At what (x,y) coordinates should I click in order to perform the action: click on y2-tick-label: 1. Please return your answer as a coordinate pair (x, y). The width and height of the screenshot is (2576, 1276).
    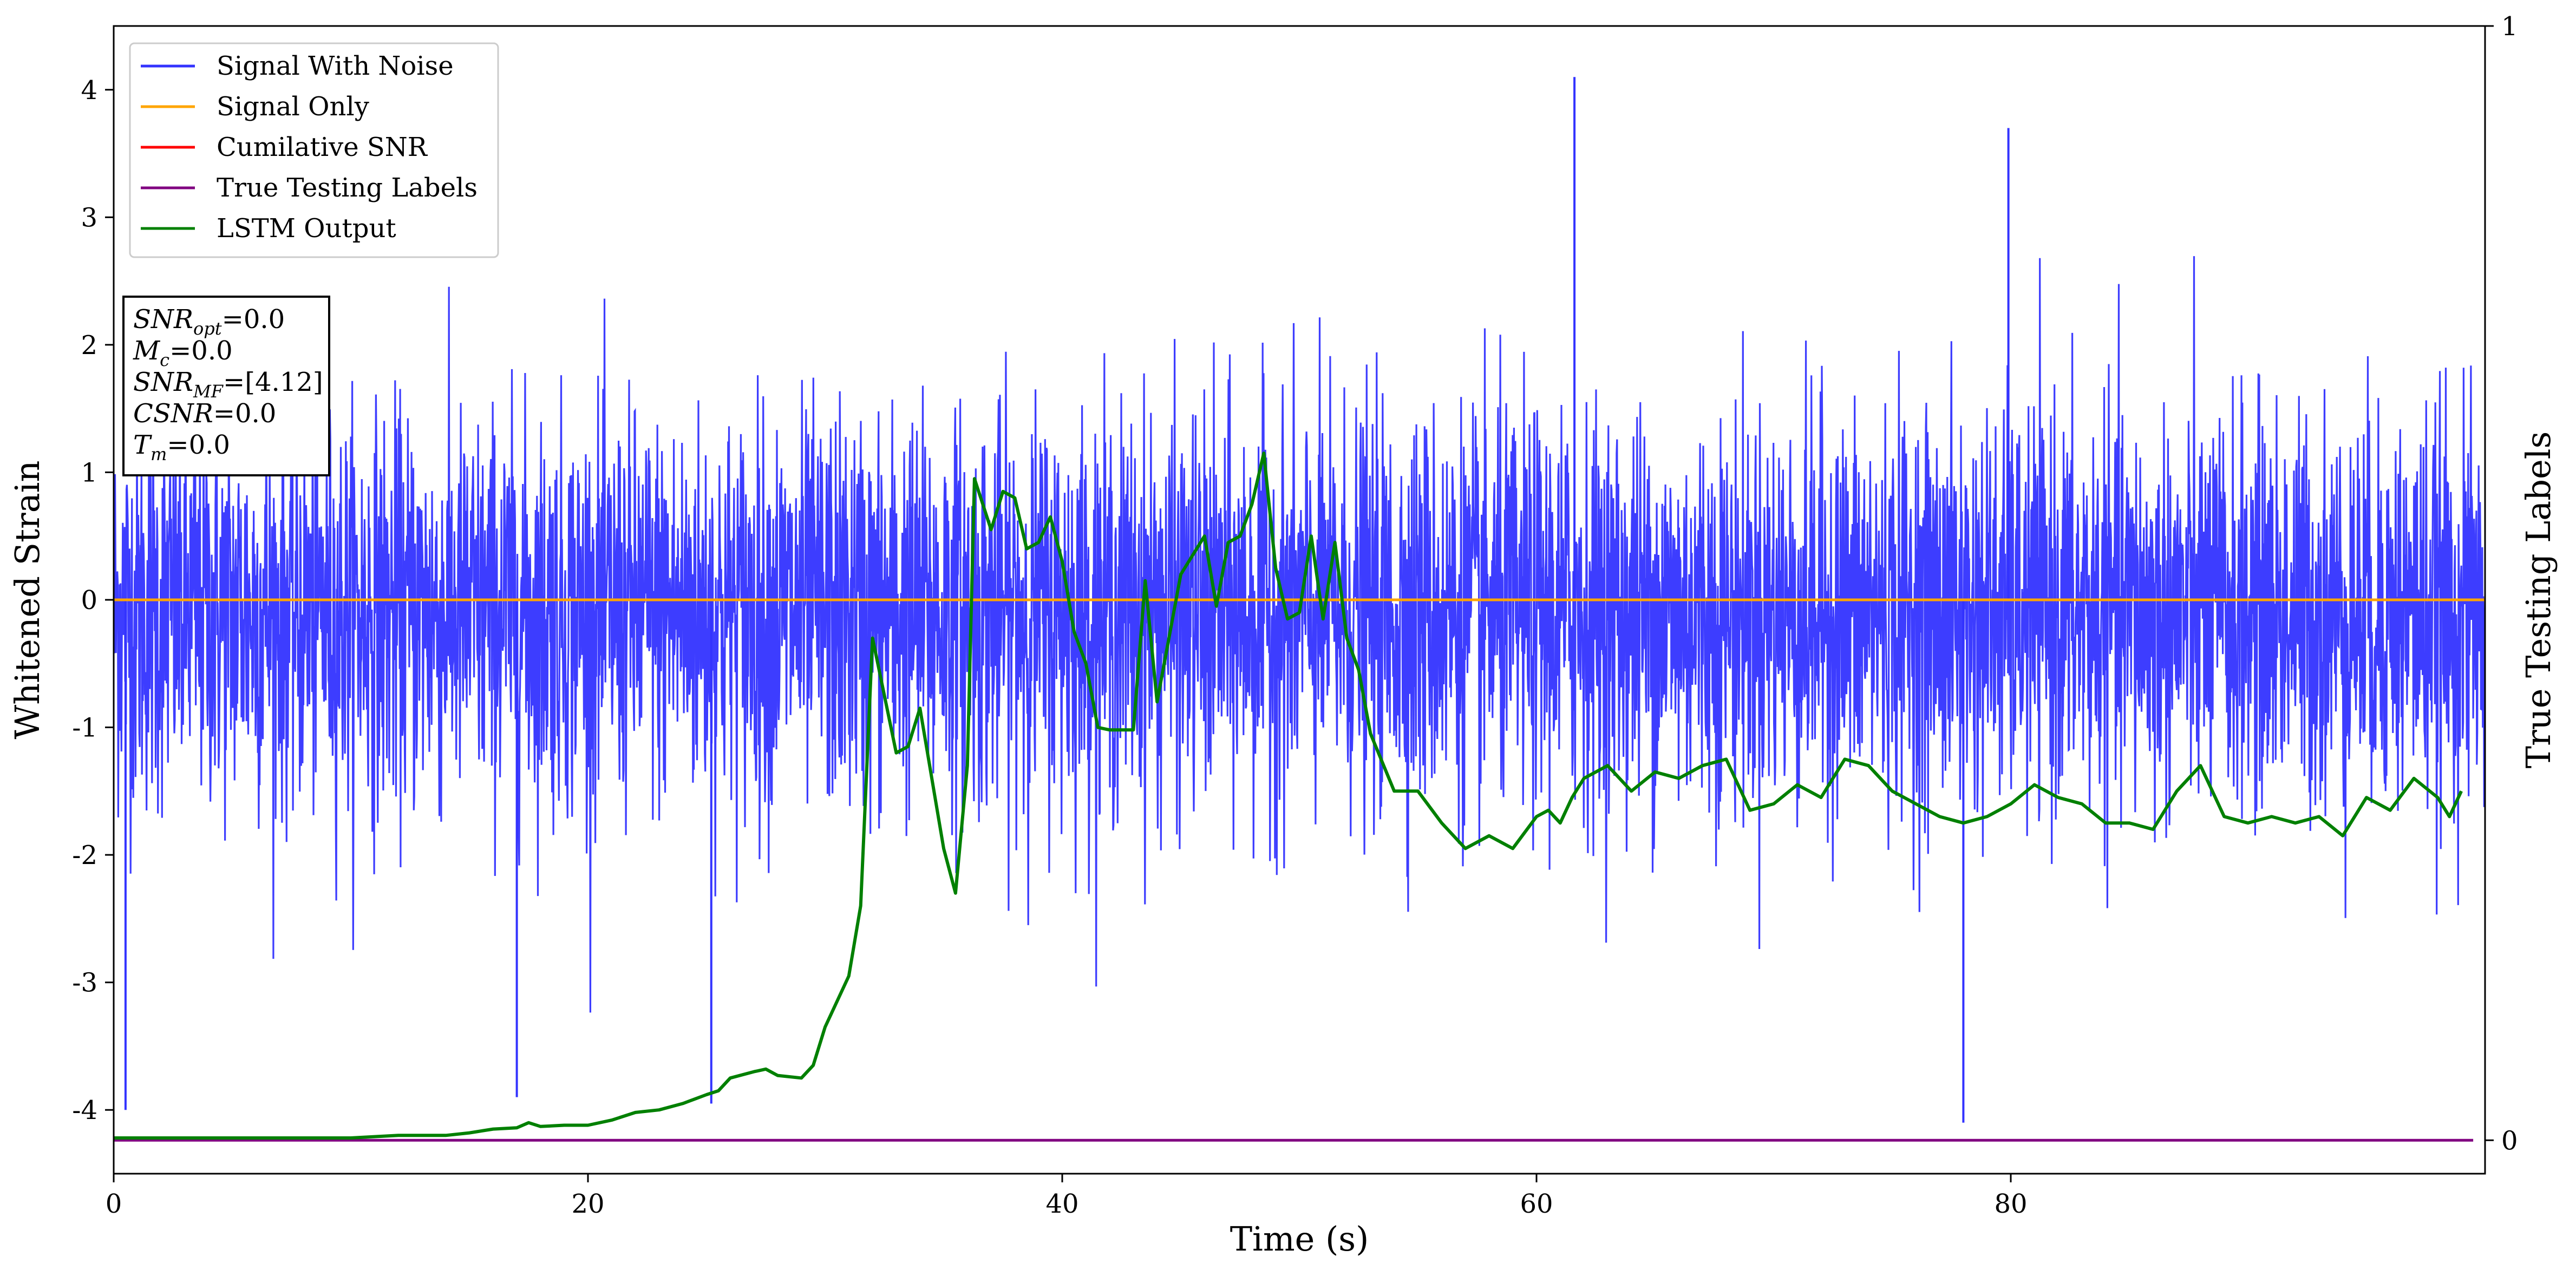
    Looking at the image, I should click on (2509, 26).